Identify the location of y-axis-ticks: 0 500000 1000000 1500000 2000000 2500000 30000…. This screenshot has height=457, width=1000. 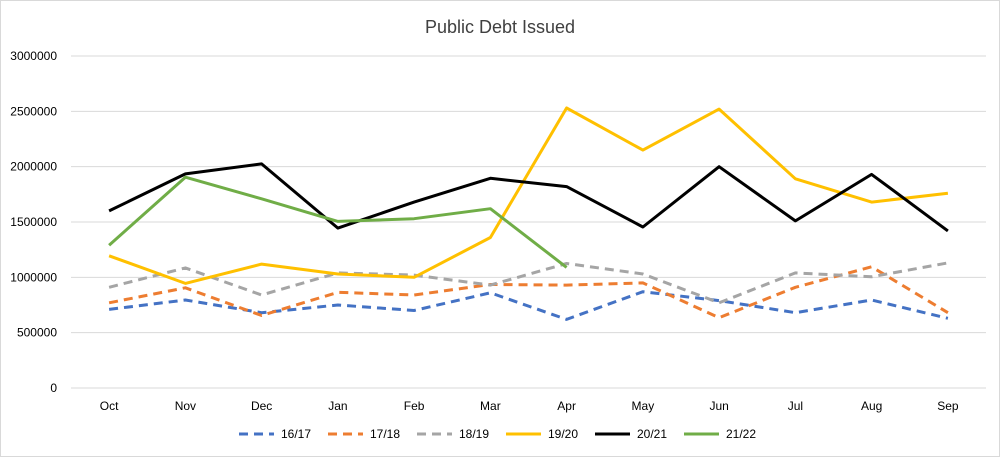
(33, 222).